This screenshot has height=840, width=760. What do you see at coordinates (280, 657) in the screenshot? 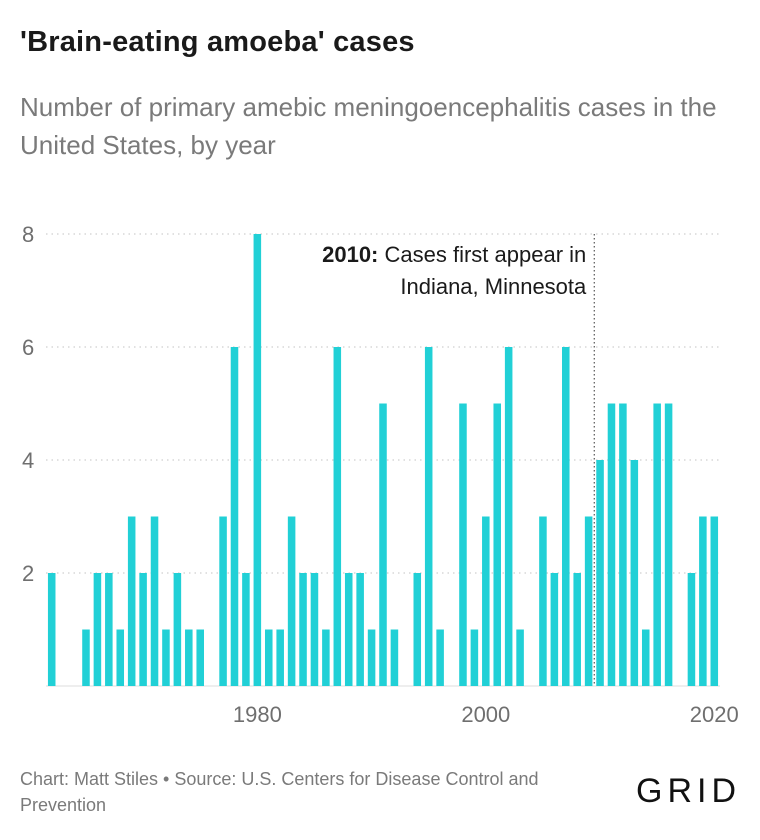
I see `bar-1982` at bounding box center [280, 657].